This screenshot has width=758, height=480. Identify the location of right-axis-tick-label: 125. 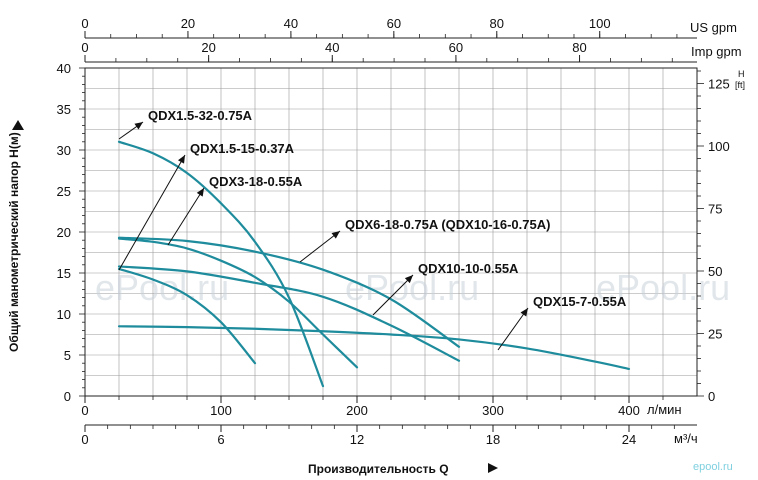
(719, 84).